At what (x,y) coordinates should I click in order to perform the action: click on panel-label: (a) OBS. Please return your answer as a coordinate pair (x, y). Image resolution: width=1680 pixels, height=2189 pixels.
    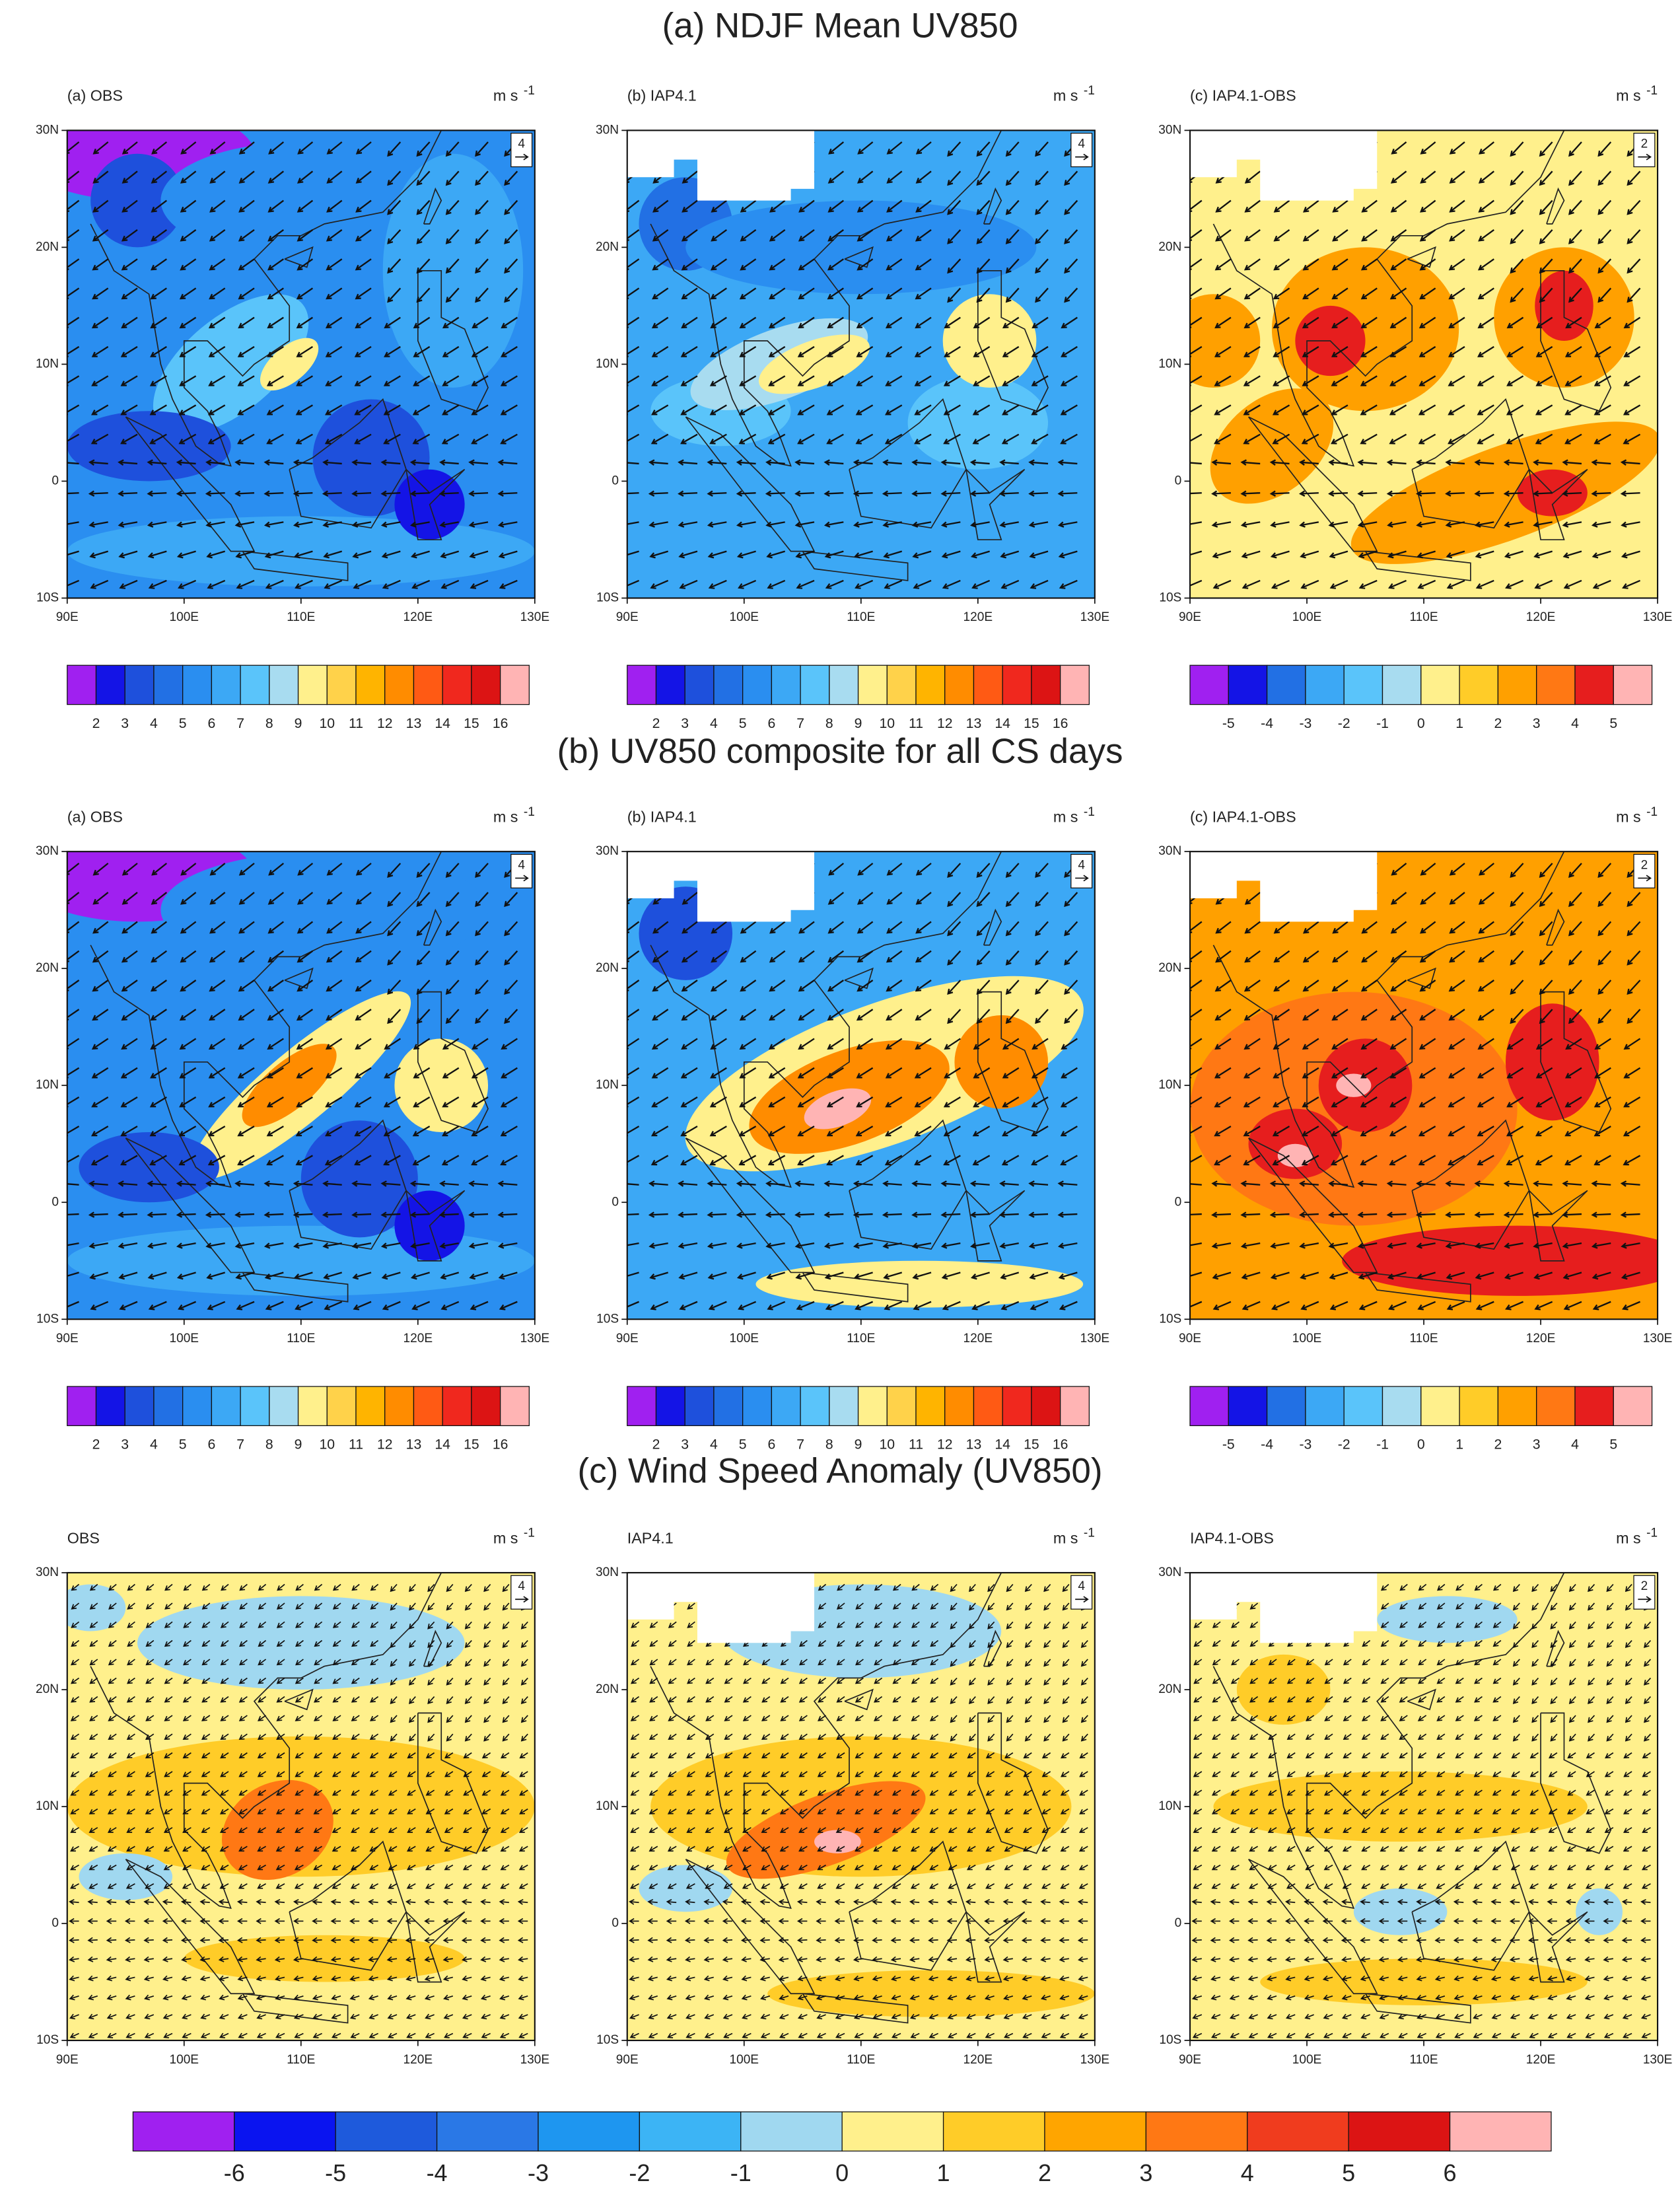
    Looking at the image, I should click on (95, 816).